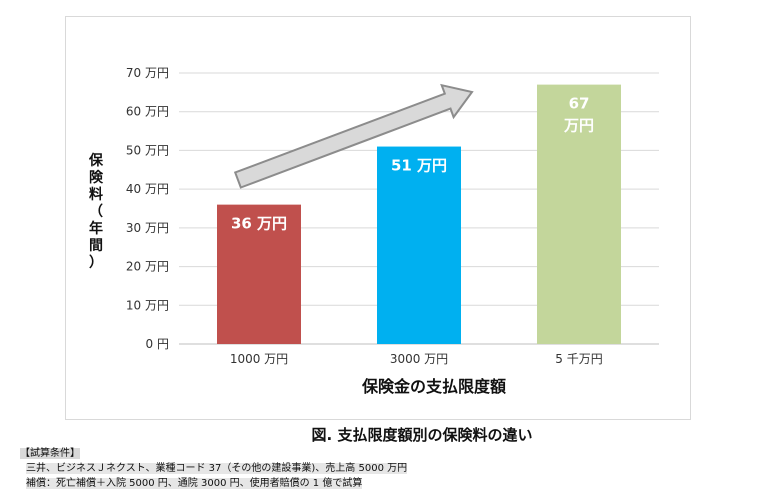  I want to click on y-tick-label: 70 万円, so click(147, 73).